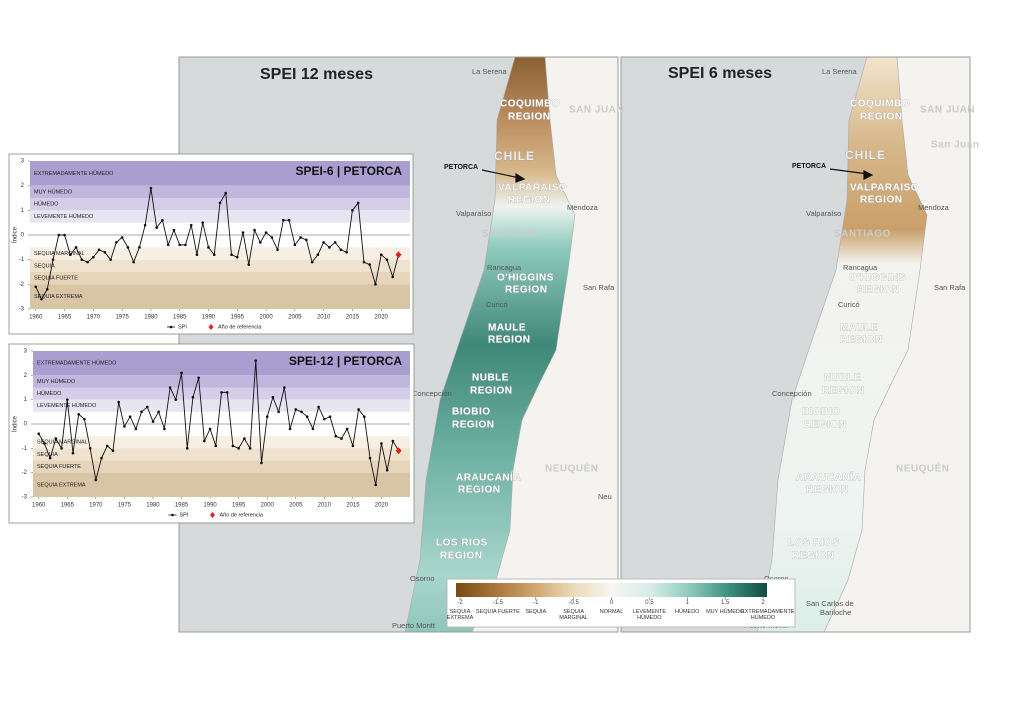 This screenshot has width=1024, height=701. I want to click on band-label: SEQUIA FUERTE, so click(59, 467).